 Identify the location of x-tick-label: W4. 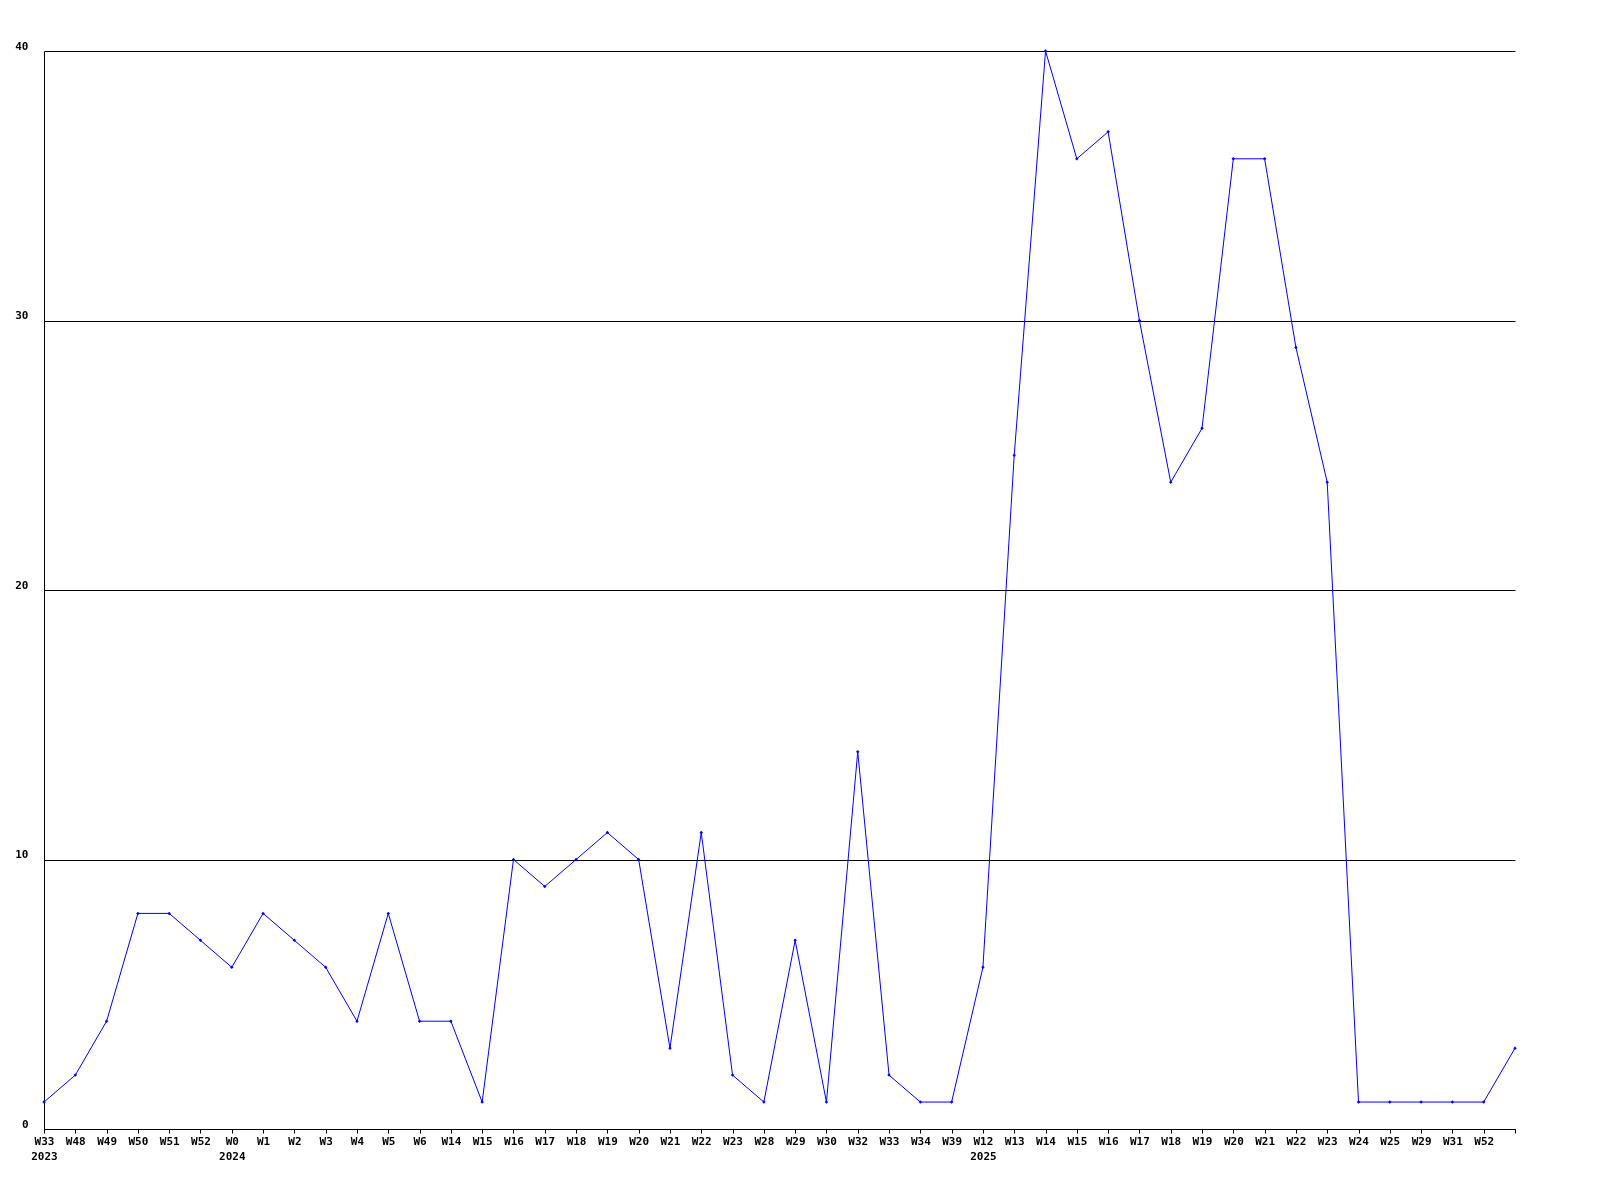
(357, 1141).